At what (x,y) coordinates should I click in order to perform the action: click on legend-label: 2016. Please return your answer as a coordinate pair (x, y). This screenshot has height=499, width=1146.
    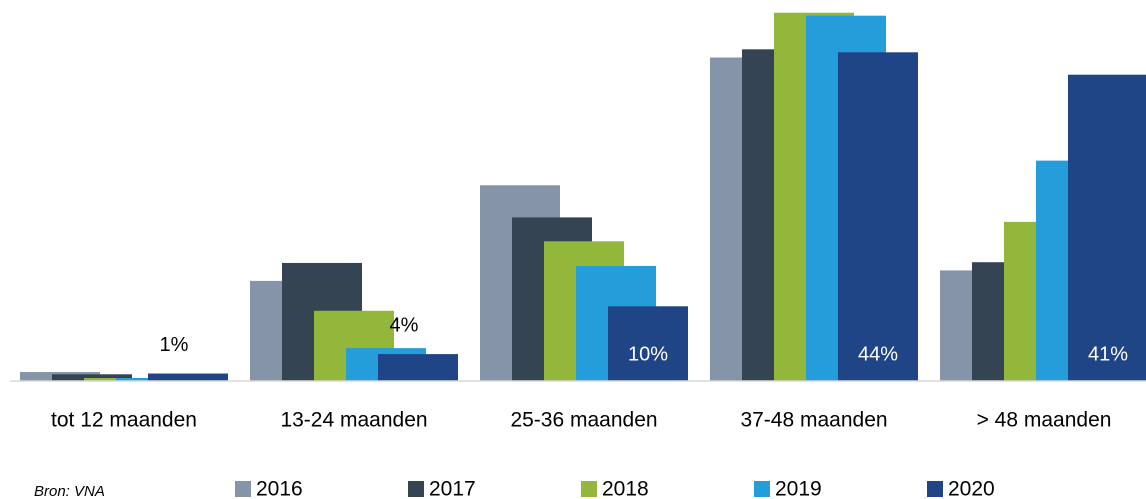
    Looking at the image, I should click on (279, 488).